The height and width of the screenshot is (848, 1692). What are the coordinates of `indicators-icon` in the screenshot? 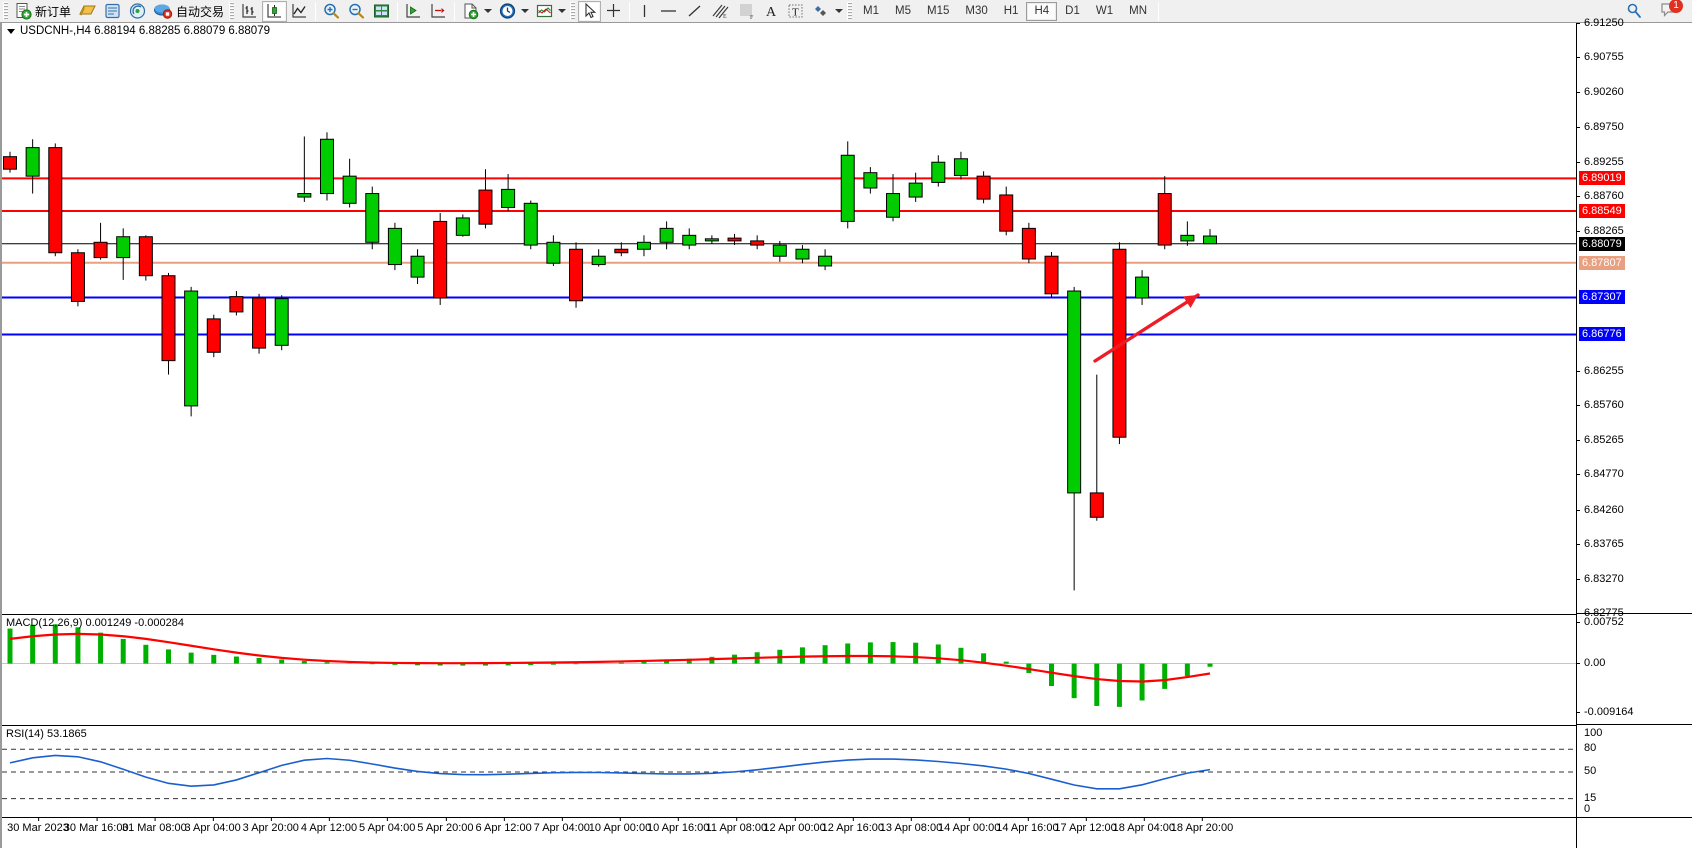 It's located at (544, 11).